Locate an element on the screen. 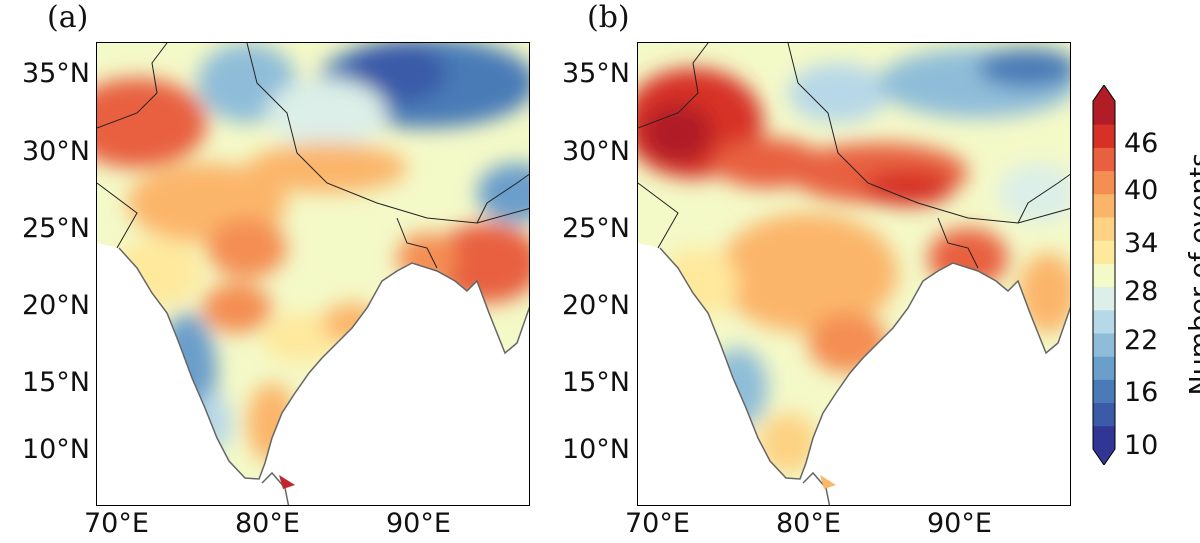  lat-tick-35-a: 35°N is located at coordinates (55, 73).